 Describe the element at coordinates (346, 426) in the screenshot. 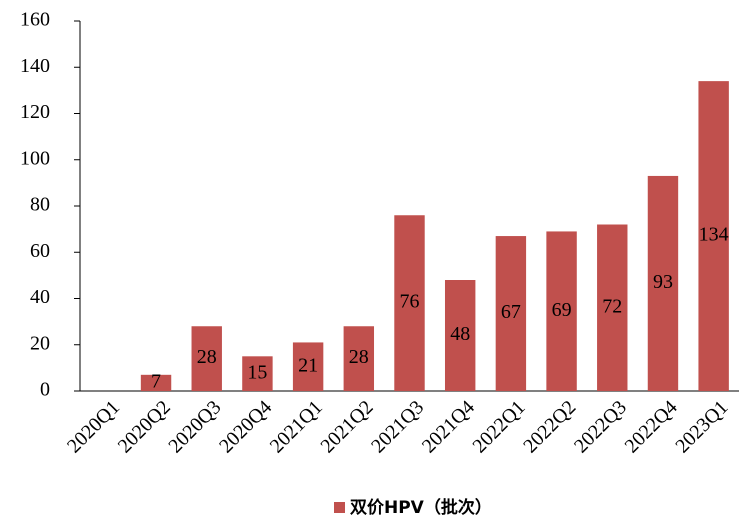

I see `x-tick-label: 2021Q2` at that location.